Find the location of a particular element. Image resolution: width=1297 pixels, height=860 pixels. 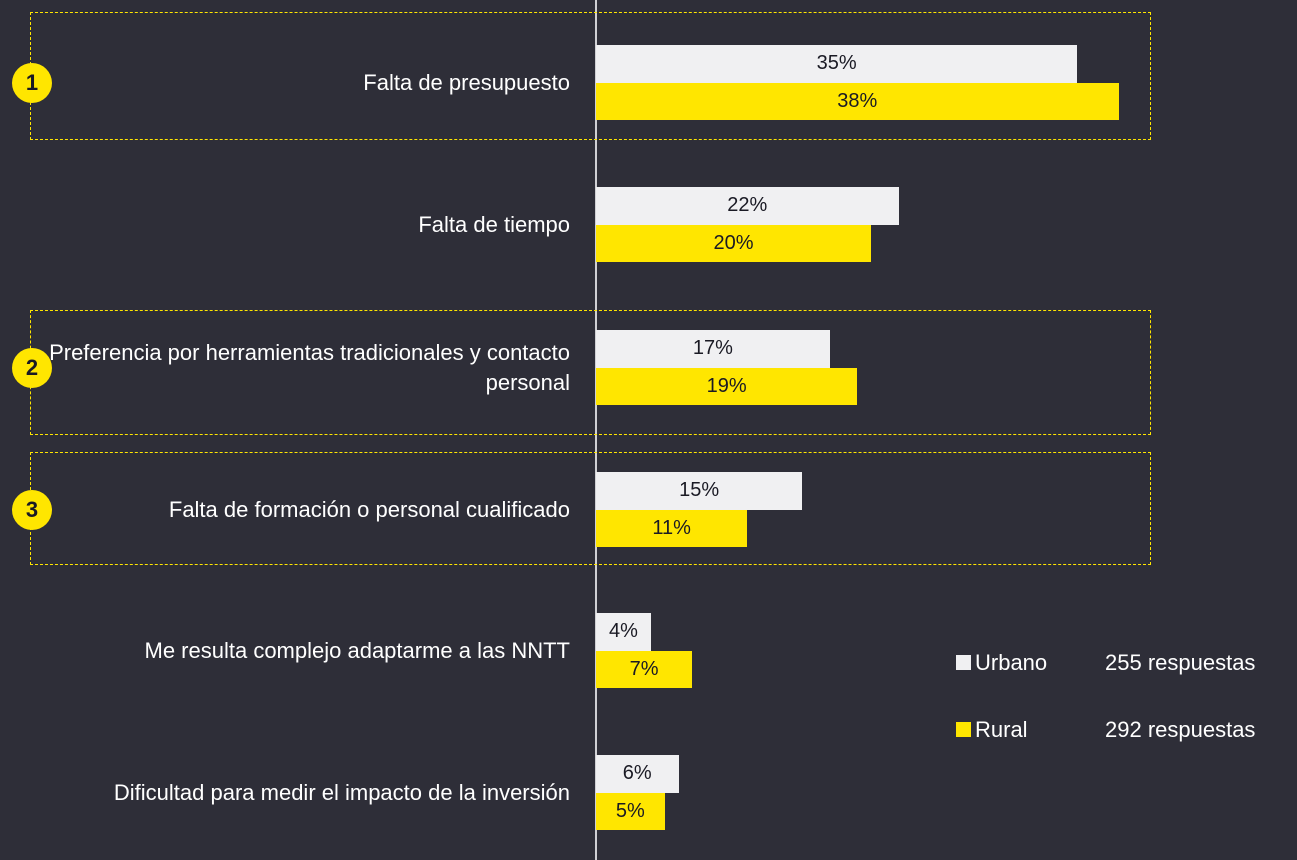

category-label: Me resulta complejo adaptarme a las NNTT is located at coordinates (357, 650).